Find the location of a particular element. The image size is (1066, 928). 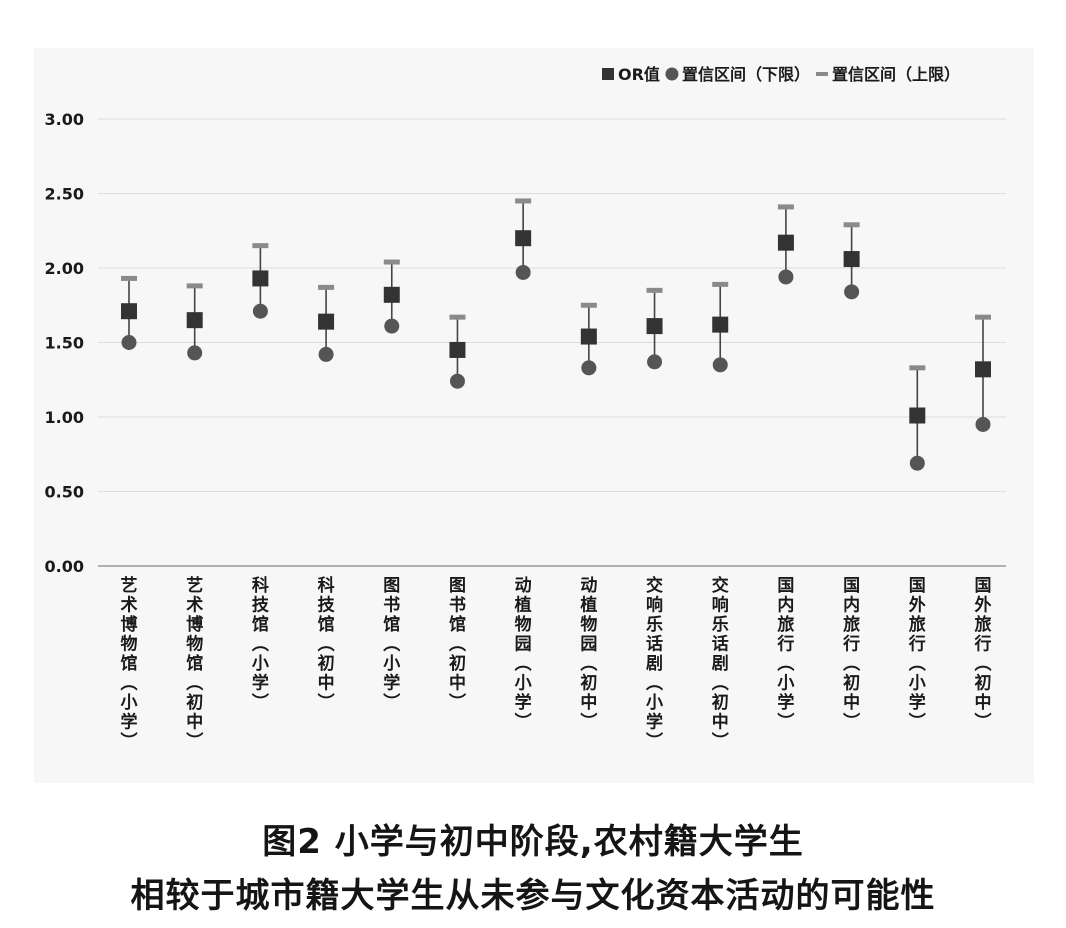

x-tick-label: 国外旅行︵初中︶ is located at coordinates (983, 654).